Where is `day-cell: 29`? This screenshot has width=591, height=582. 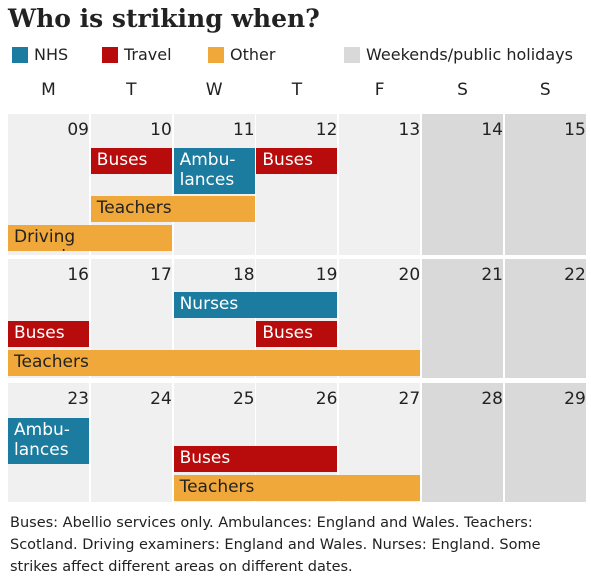
day-cell: 29 is located at coordinates (545, 442).